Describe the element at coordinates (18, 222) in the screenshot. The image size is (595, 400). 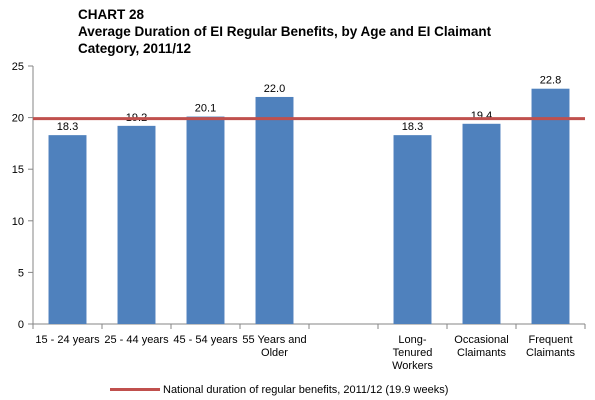
I see `y-tick-label: 10` at that location.